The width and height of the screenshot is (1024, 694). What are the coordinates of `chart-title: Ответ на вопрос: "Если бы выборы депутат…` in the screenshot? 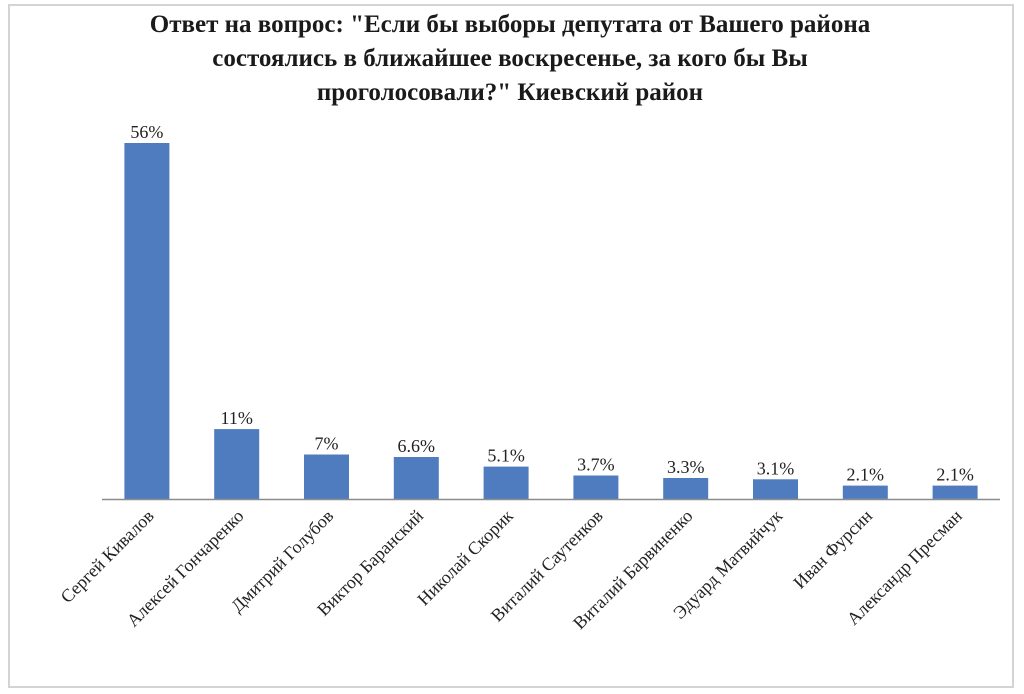 It's located at (510, 59).